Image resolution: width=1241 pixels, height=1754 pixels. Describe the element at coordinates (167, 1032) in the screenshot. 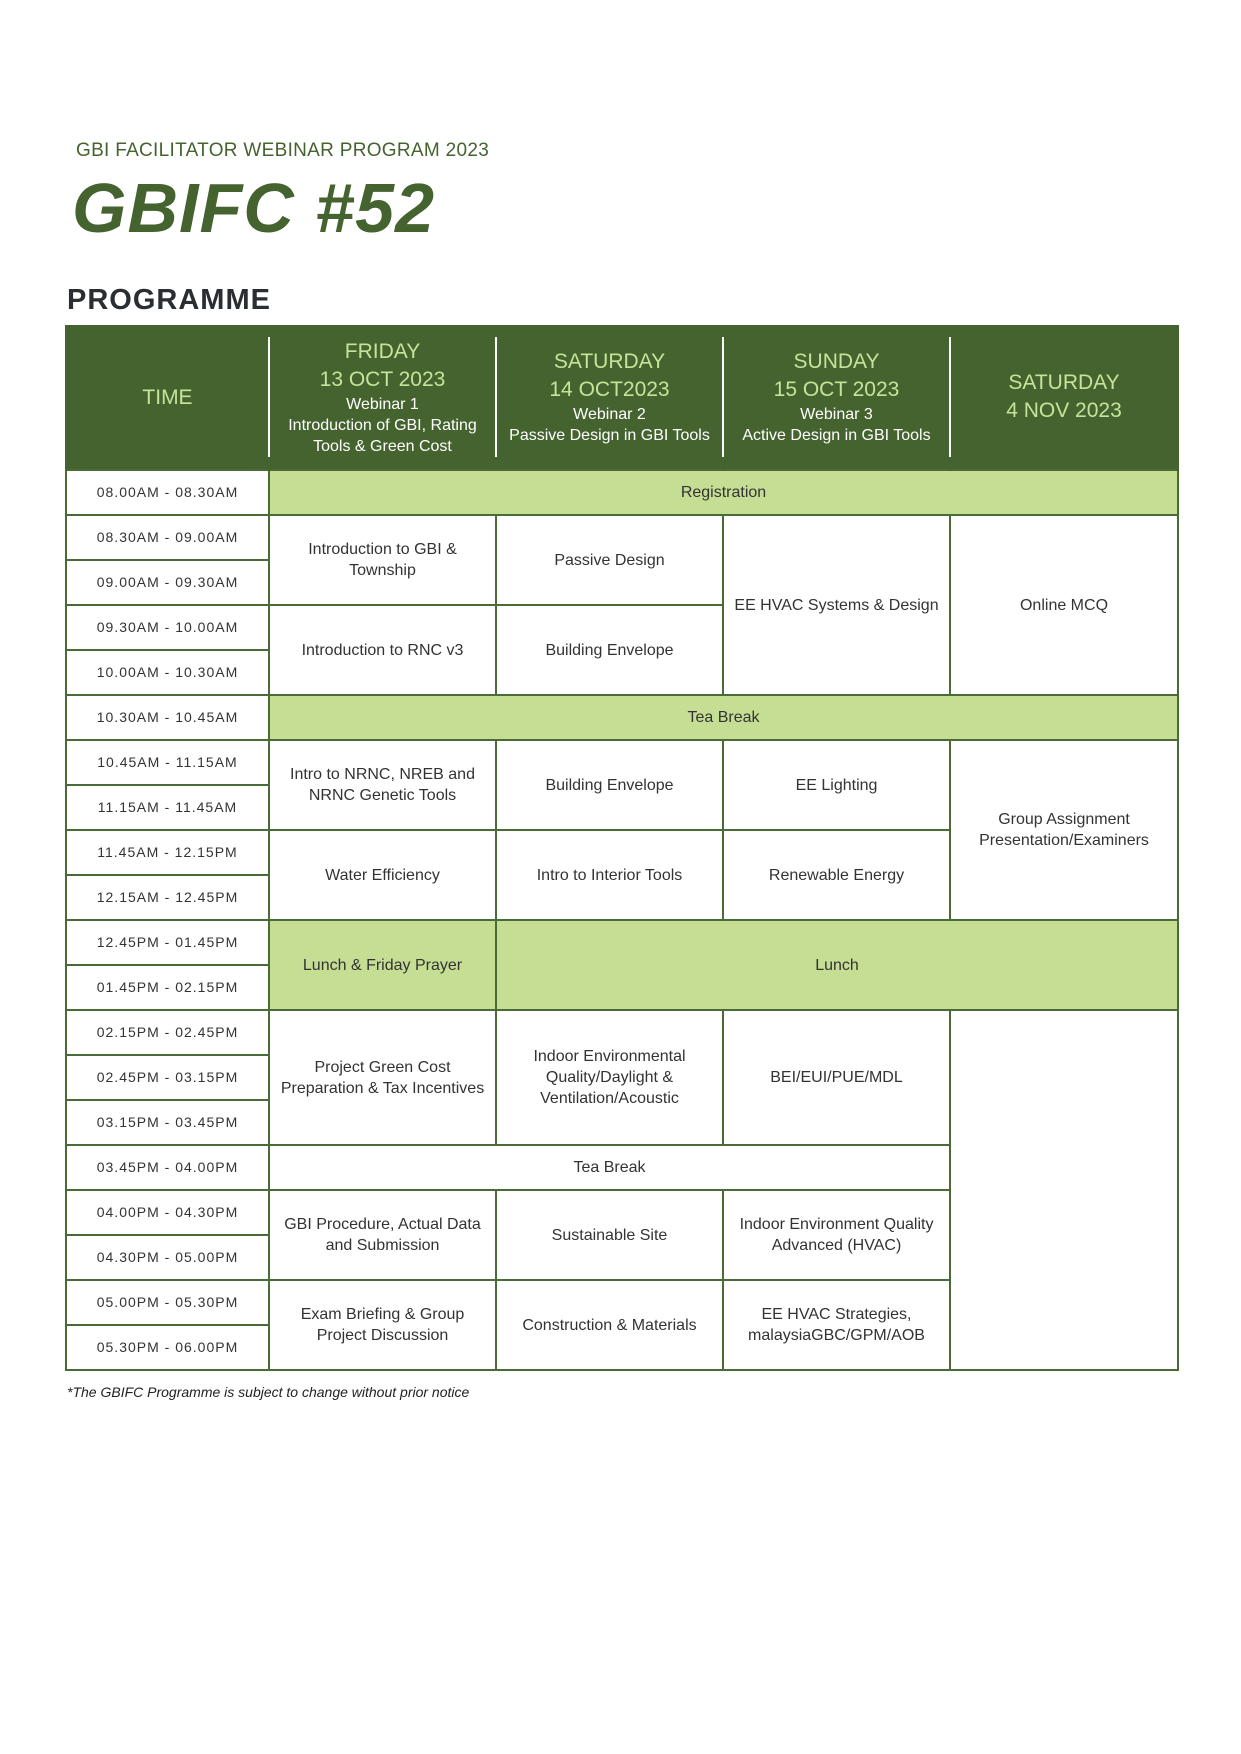

I see `time-cell: 02.15PM - 02.45PM` at that location.